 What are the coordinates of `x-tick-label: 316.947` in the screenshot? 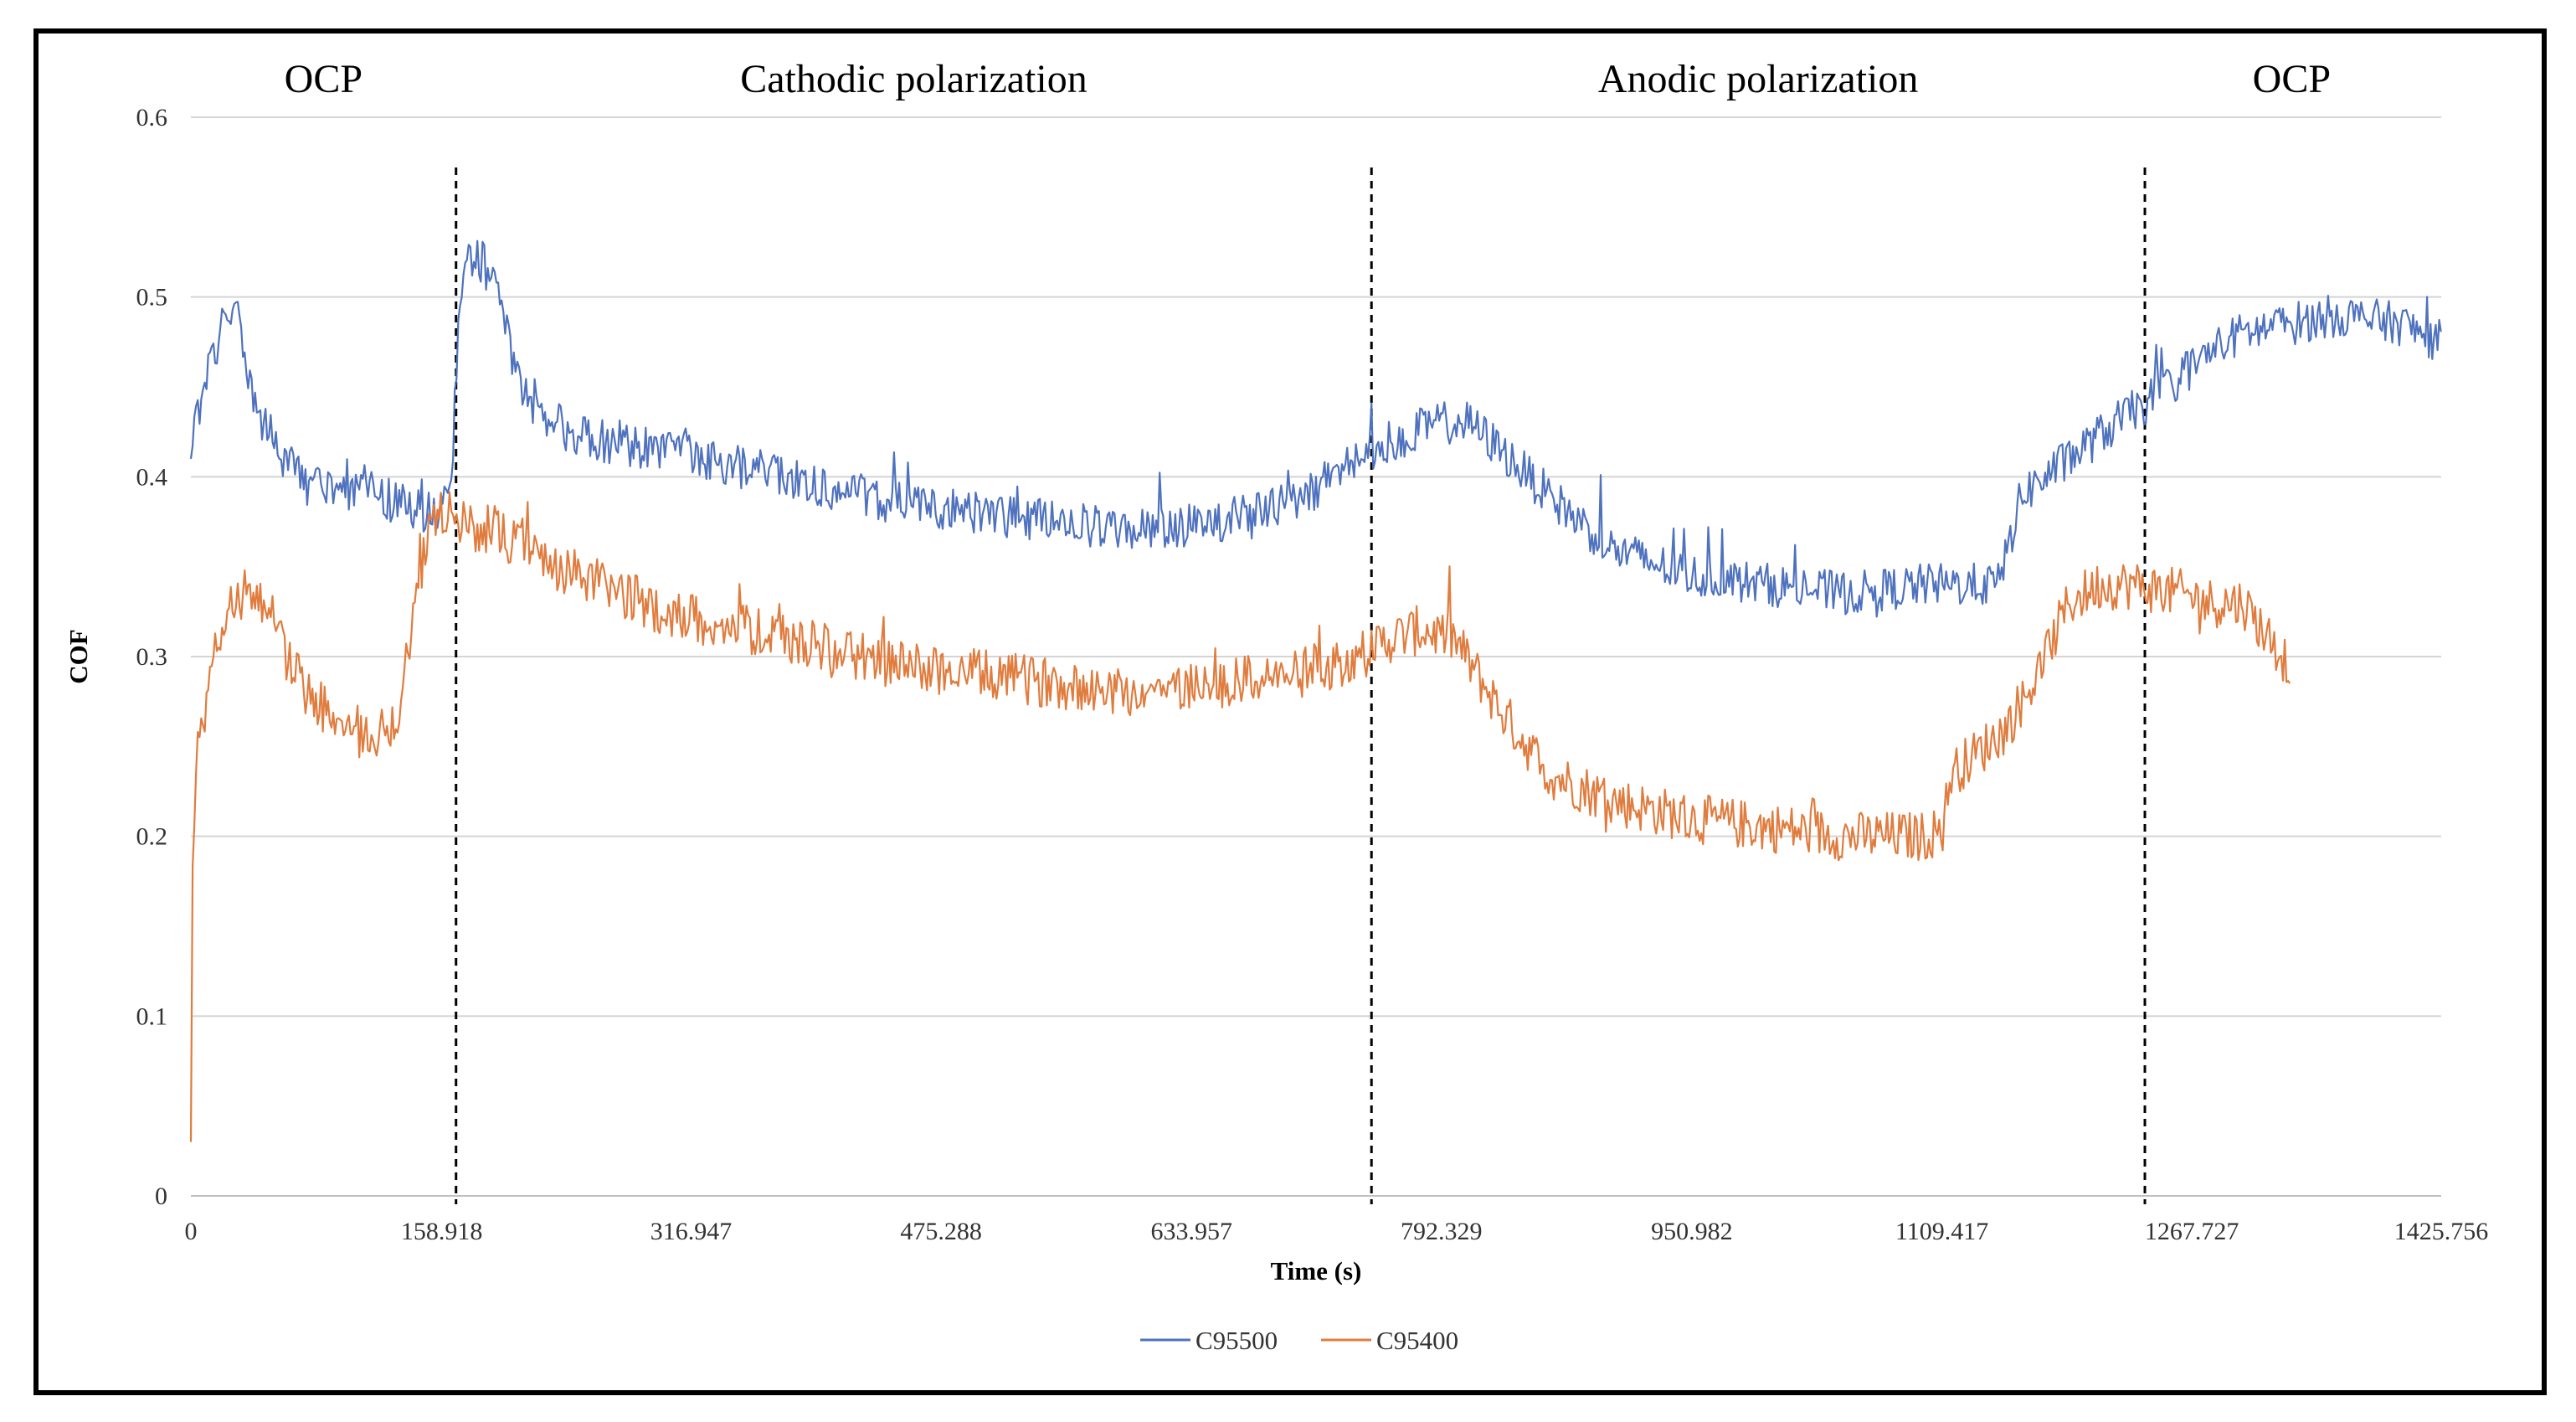 It's located at (692, 1231).